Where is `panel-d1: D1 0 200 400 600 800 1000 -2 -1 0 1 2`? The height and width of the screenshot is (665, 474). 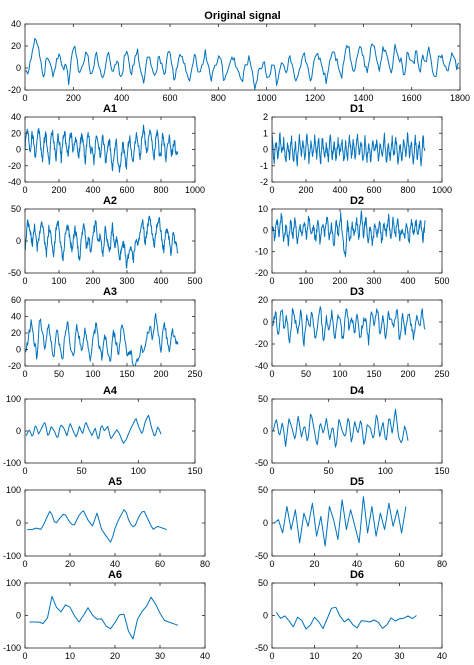
panel-d1: D1 0 200 400 600 800 1000 -2 -1 0 1 2 is located at coordinates (356, 149).